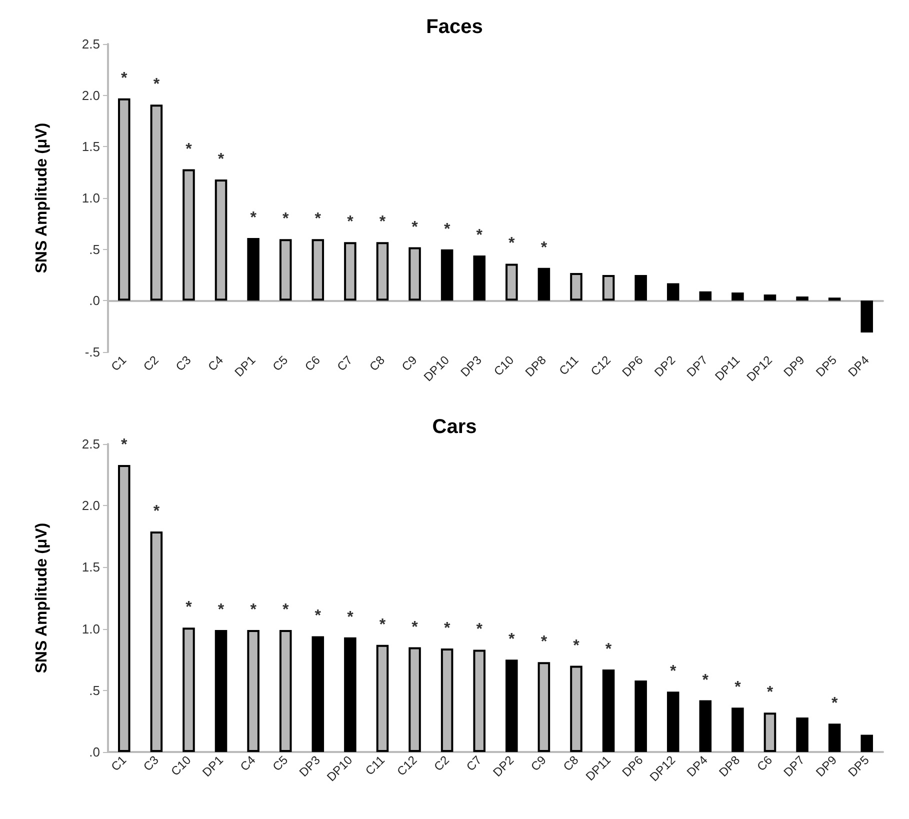 Image resolution: width=909 pixels, height=819 pixels. I want to click on y-tick-label: -.5, so click(92, 352).